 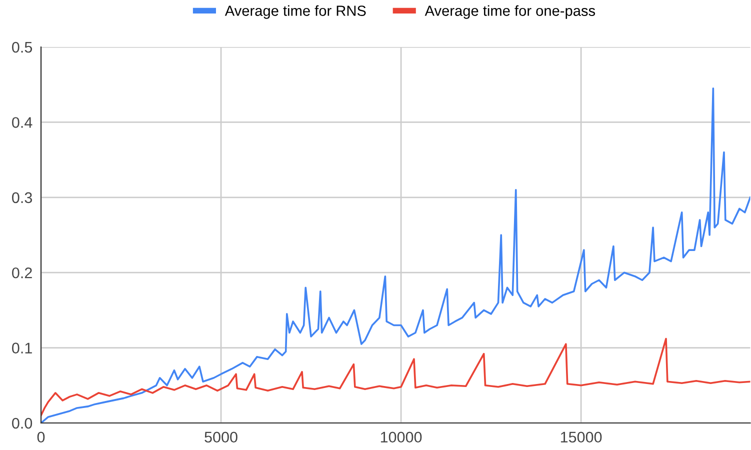 What do you see at coordinates (295, 12) in the screenshot?
I see `legend-label: Average time for RNS` at bounding box center [295, 12].